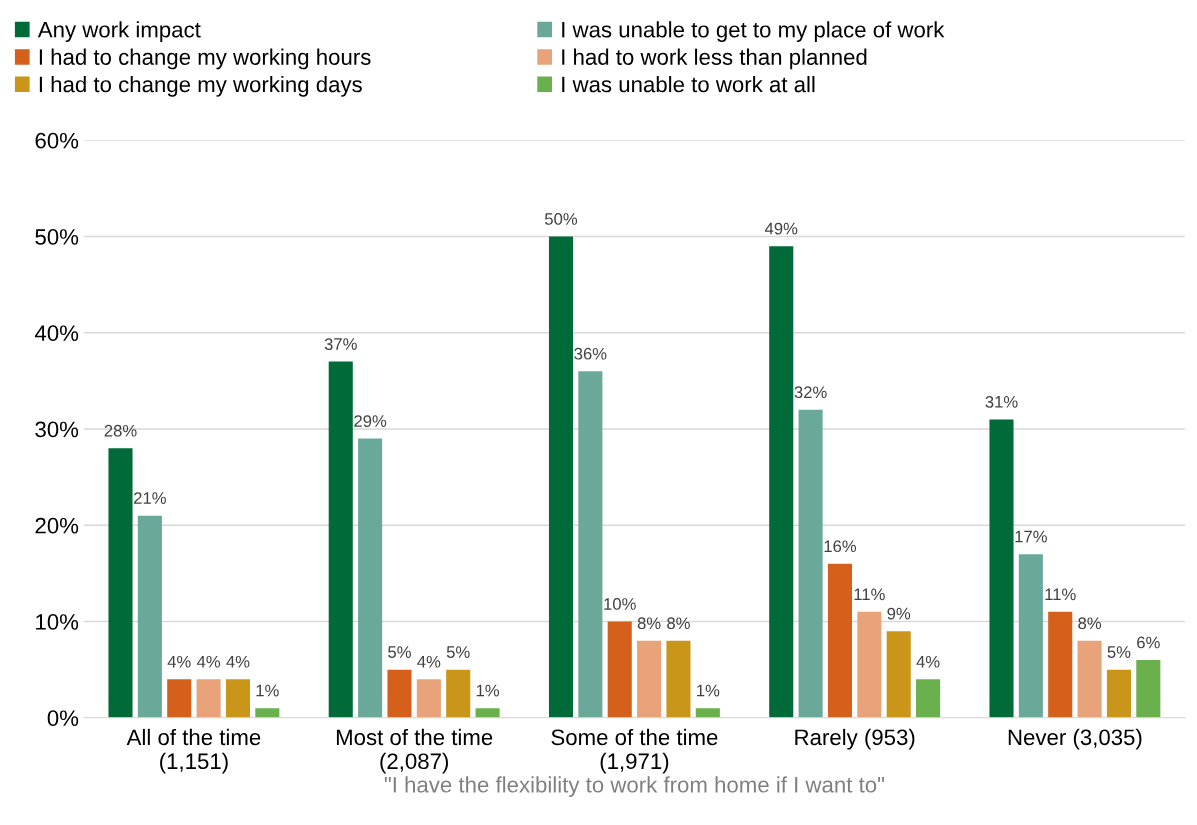 The image size is (1197, 825). Describe the element at coordinates (620, 604) in the screenshot. I see `data-label: 10%` at that location.